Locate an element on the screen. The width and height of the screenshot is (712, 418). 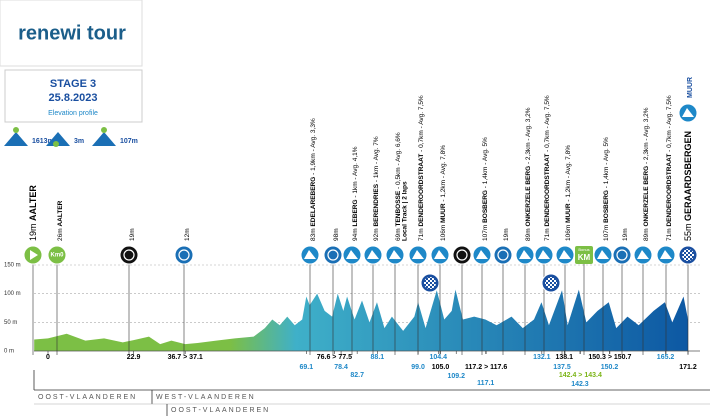
x-tick-label: 117.1 is located at coordinates (485, 383).